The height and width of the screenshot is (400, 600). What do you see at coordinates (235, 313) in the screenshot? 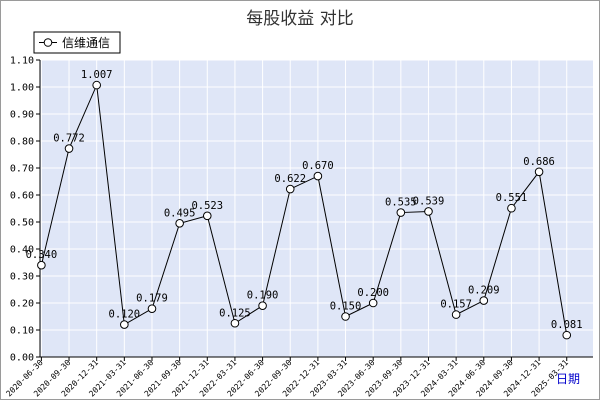
I see `data-label: 0.125` at bounding box center [235, 313].